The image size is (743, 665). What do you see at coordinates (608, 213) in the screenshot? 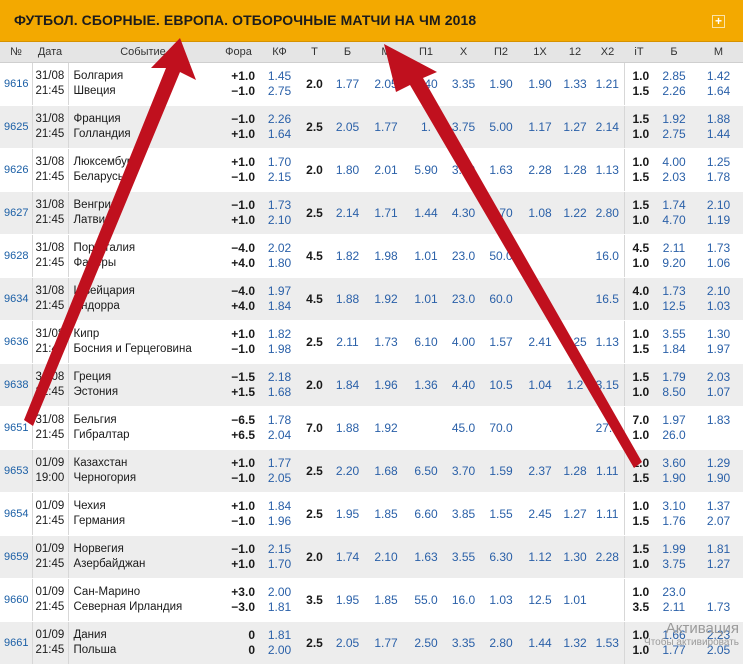
I see `dc-x2-cell: 2.80` at bounding box center [608, 213].